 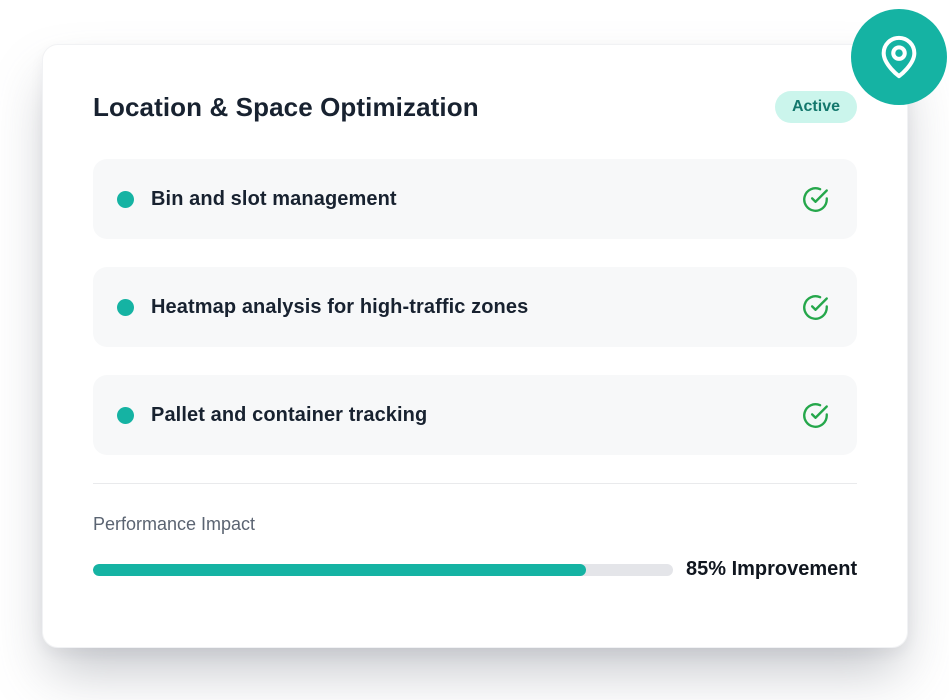 I want to click on performance-impact-label: Performance Impact, so click(x=174, y=524).